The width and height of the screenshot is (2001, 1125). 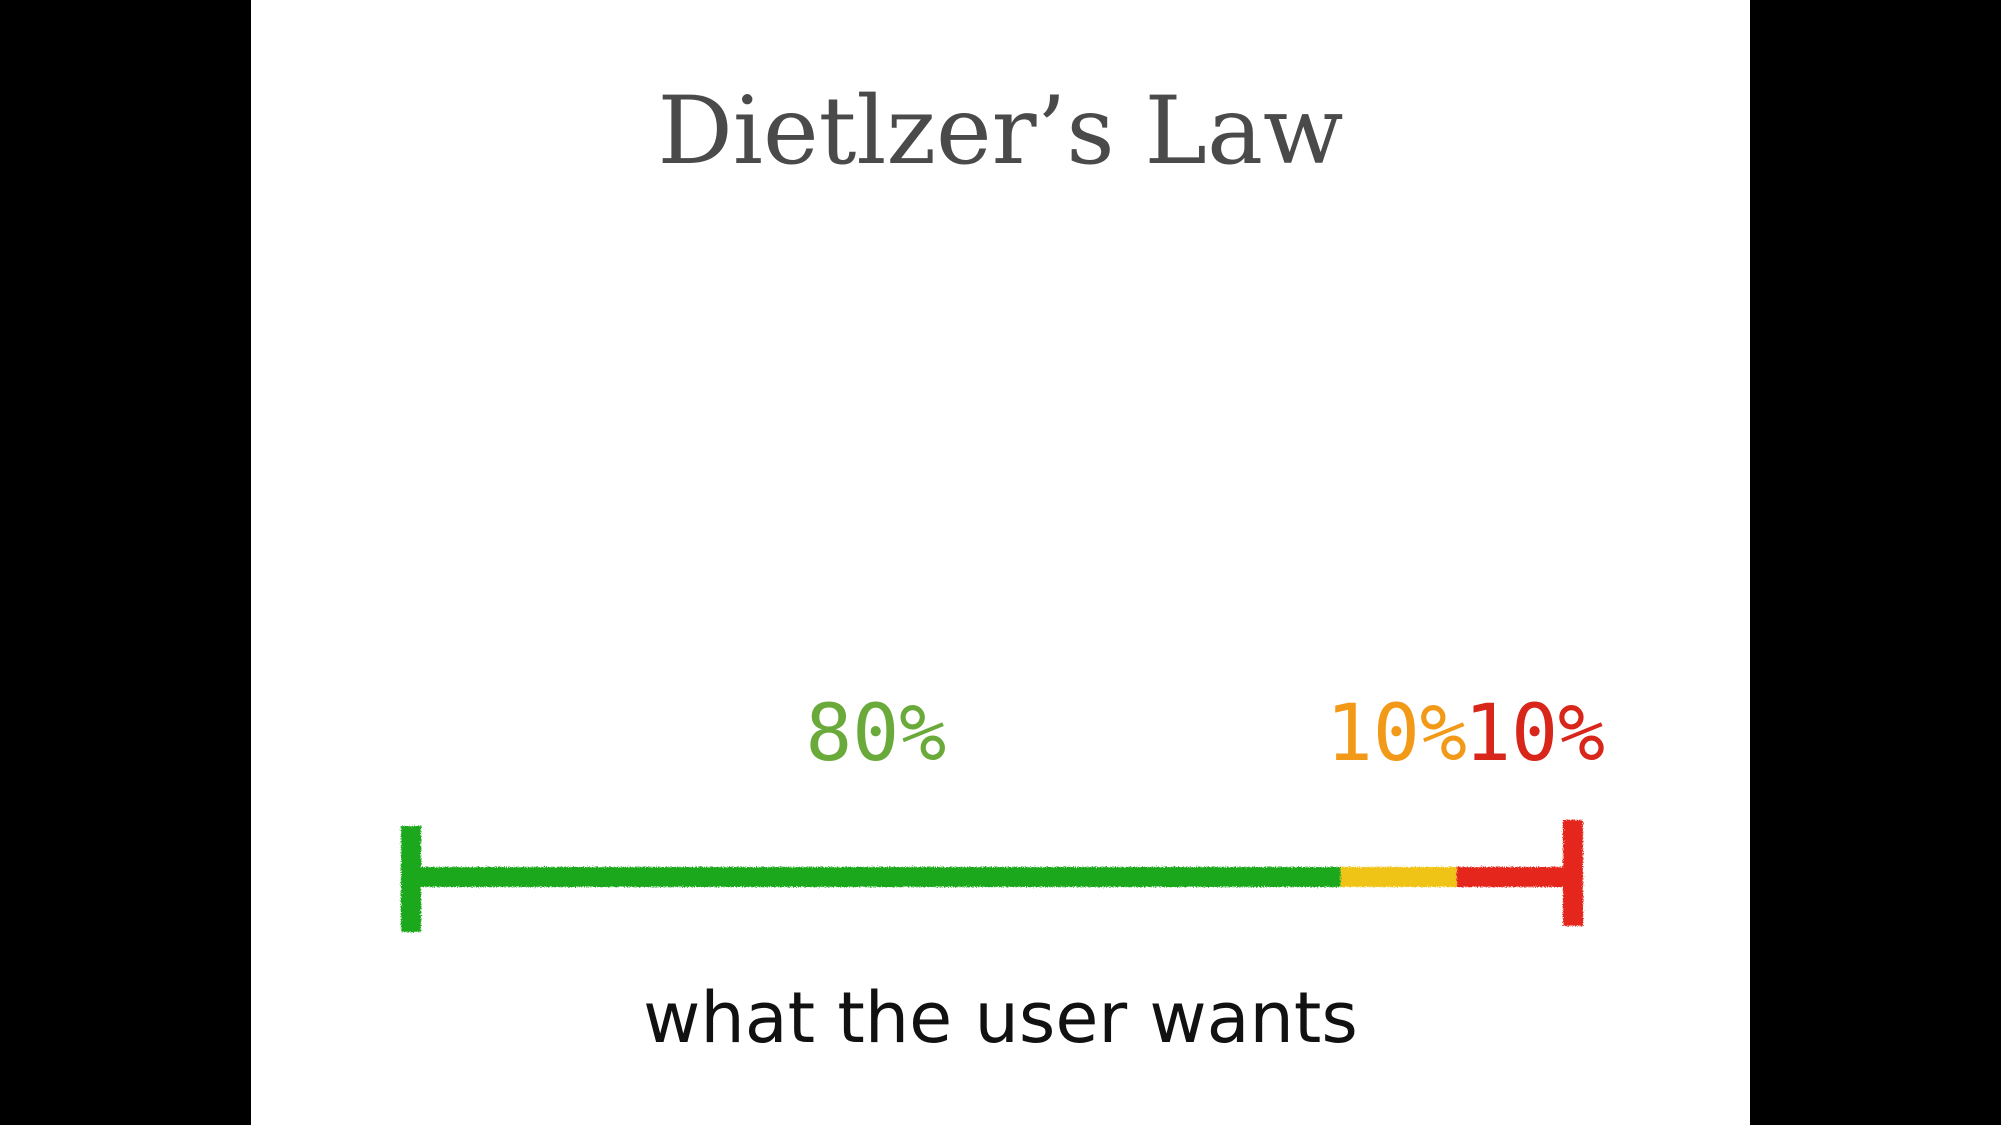 I want to click on percent-label-3: 10%, so click(x=1534, y=734).